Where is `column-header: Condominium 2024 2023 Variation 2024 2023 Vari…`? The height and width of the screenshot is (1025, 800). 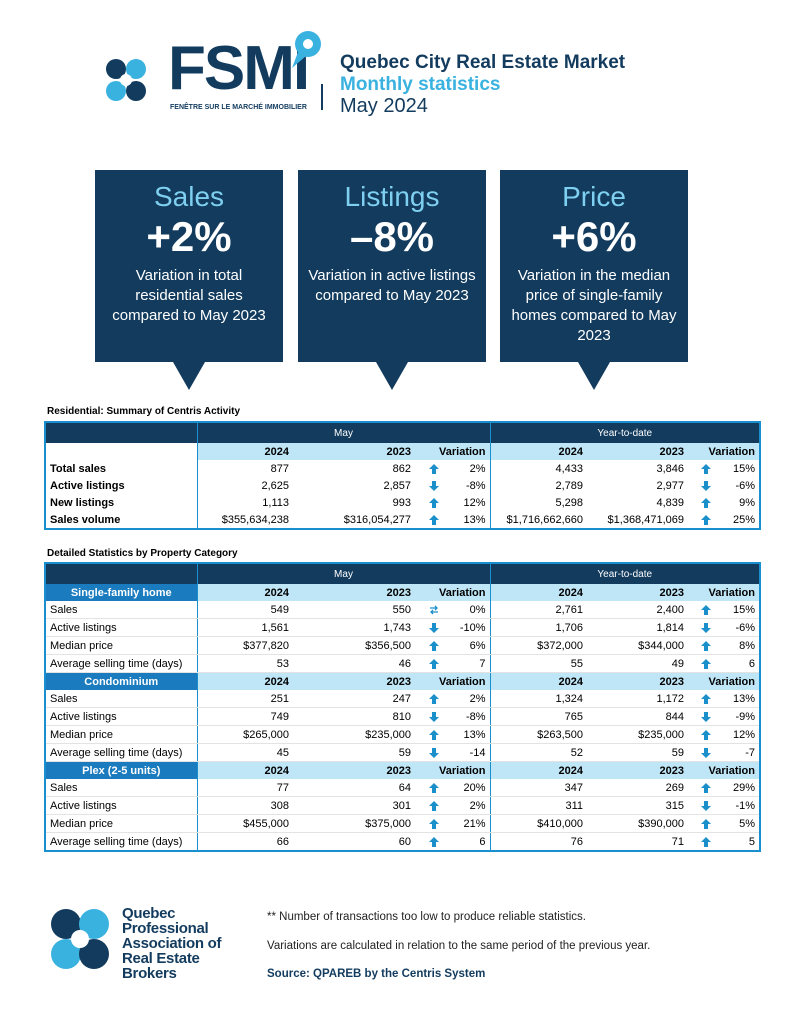
column-header: Condominium 2024 2023 Variation 2024 2023 Vari… is located at coordinates (402, 681).